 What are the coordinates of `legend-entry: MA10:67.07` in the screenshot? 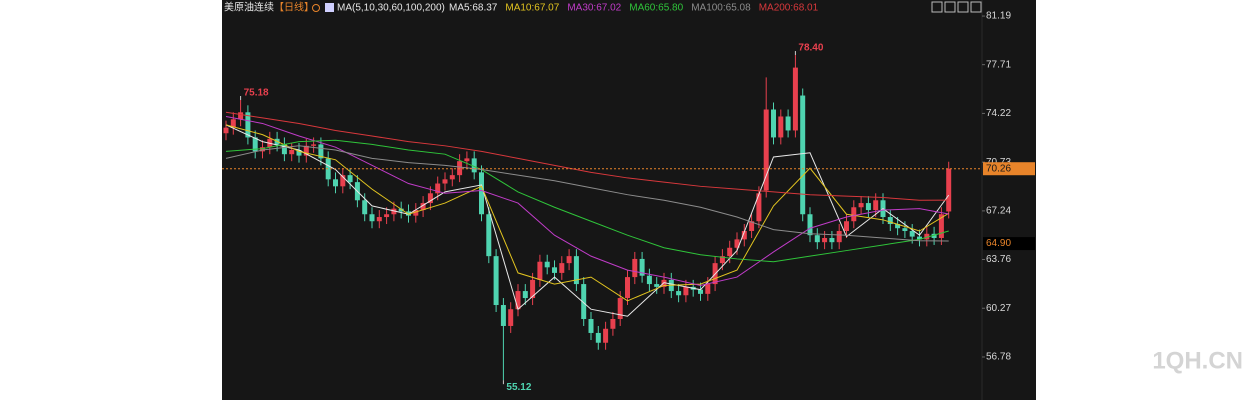 It's located at (532, 8).